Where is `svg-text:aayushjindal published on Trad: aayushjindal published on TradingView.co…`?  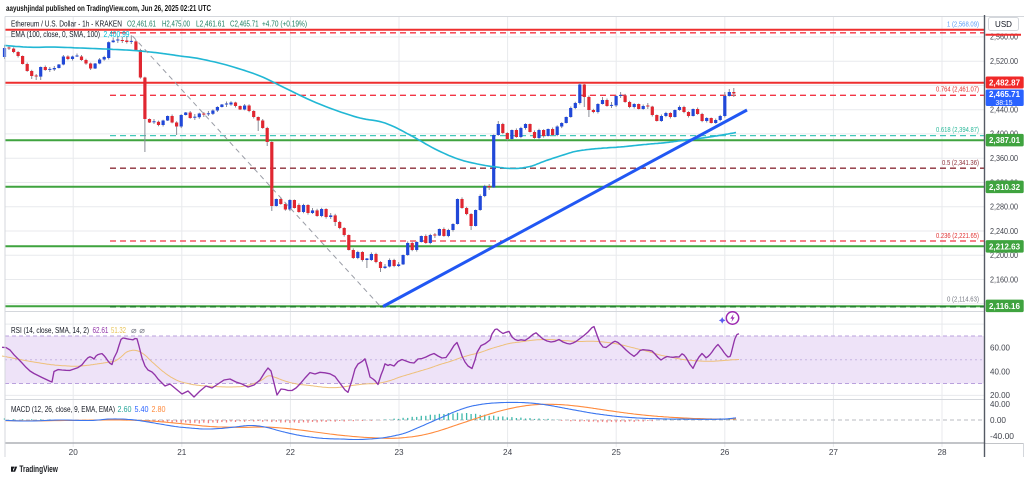
svg-text:aayushjindal published on Trad: aayushjindal published on TradingView.co… is located at coordinates (108, 8).